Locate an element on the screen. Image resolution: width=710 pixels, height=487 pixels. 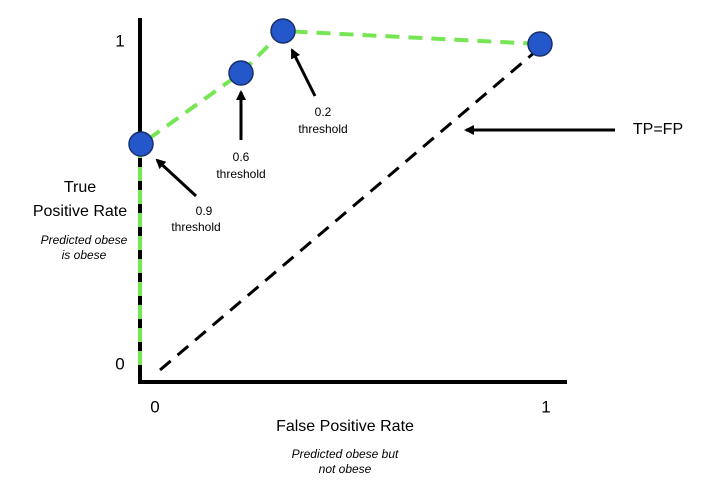
y-note: Predicted obese is located at coordinates (84, 240).